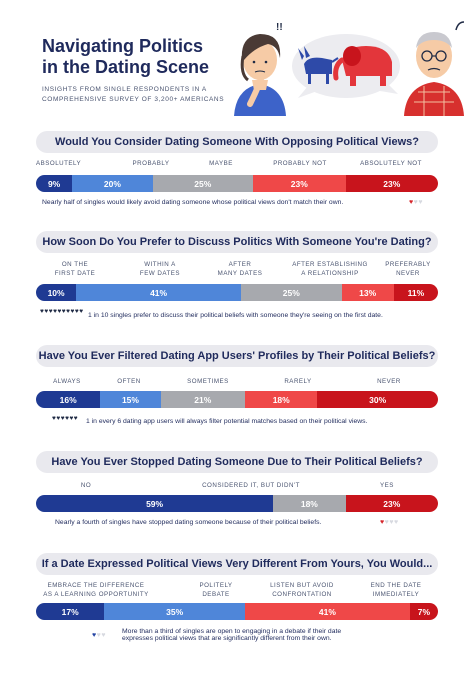 The image size is (474, 675). Describe the element at coordinates (129, 381) in the screenshot. I see `answer-label: OFTEN` at that location.